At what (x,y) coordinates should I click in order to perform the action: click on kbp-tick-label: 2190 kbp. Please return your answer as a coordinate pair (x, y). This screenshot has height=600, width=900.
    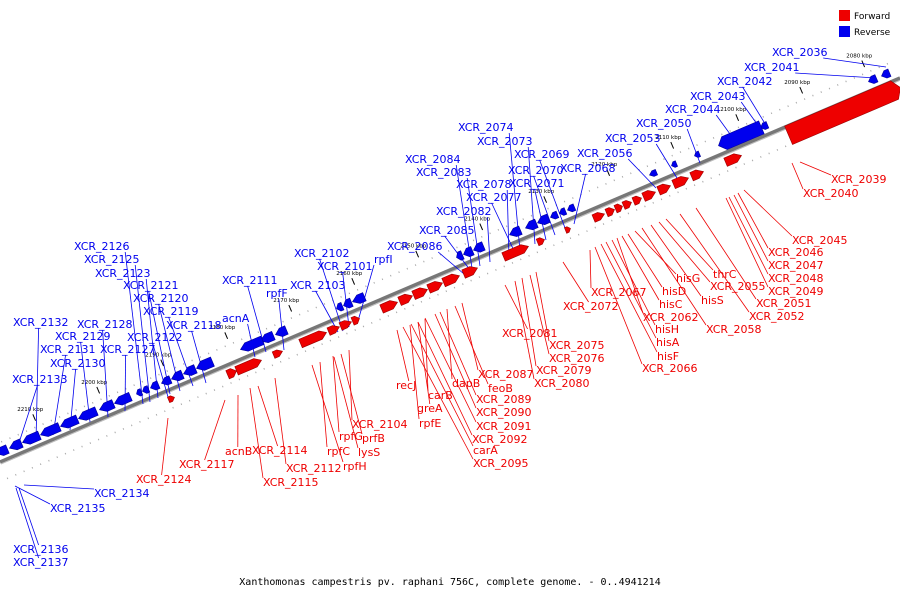
    Looking at the image, I should click on (158, 356).